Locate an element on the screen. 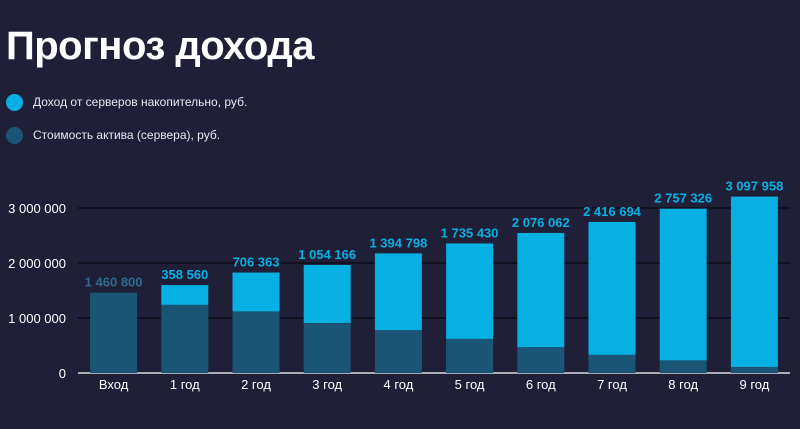 This screenshot has width=800, height=429. legend-label-income: Доход от серверов накопительно, руб. is located at coordinates (140, 102).